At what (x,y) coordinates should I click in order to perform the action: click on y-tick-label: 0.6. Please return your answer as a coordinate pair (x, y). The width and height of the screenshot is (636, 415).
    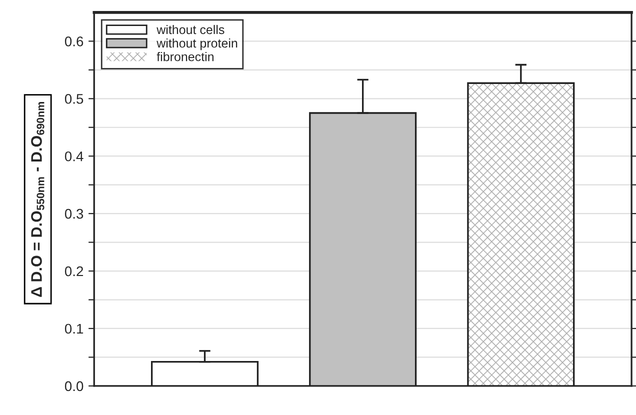
    Looking at the image, I should click on (74, 41).